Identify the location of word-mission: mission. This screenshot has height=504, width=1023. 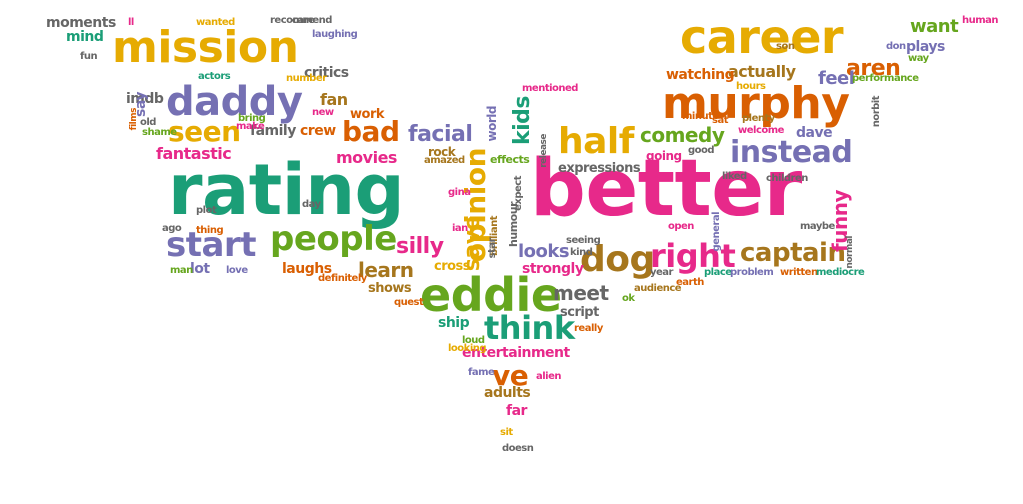
(205, 47).